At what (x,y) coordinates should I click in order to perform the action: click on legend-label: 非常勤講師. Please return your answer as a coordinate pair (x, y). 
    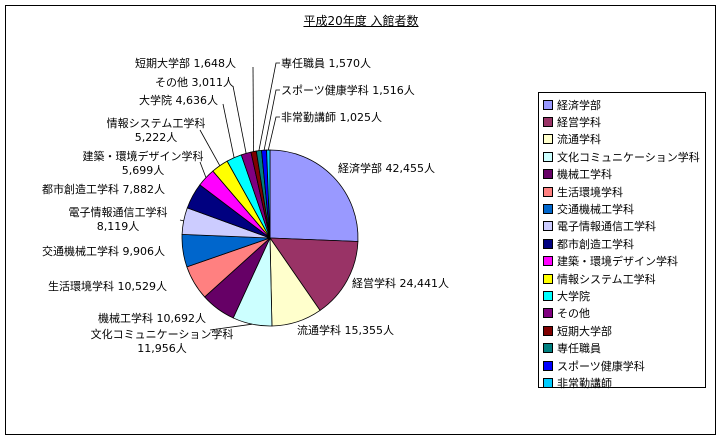
    Looking at the image, I should click on (584, 383).